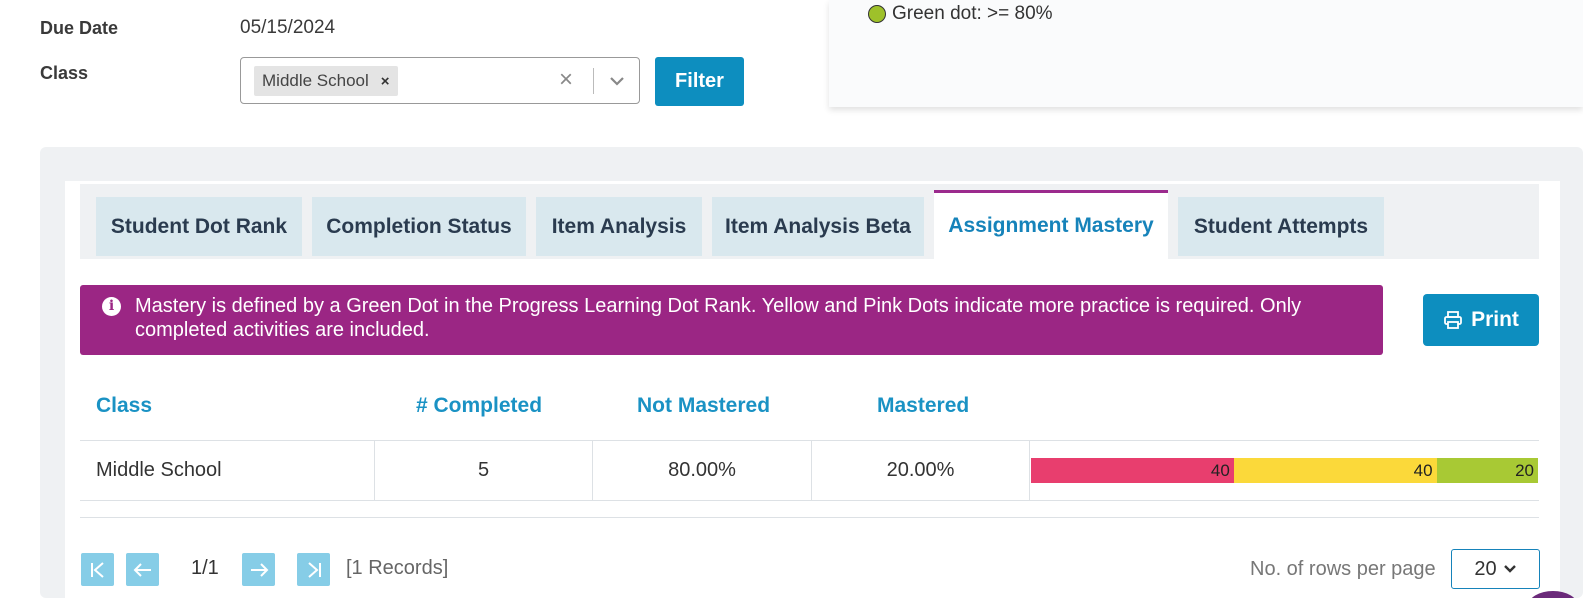 The height and width of the screenshot is (598, 1583). I want to click on rows-per-page-value: 20, so click(1485, 568).